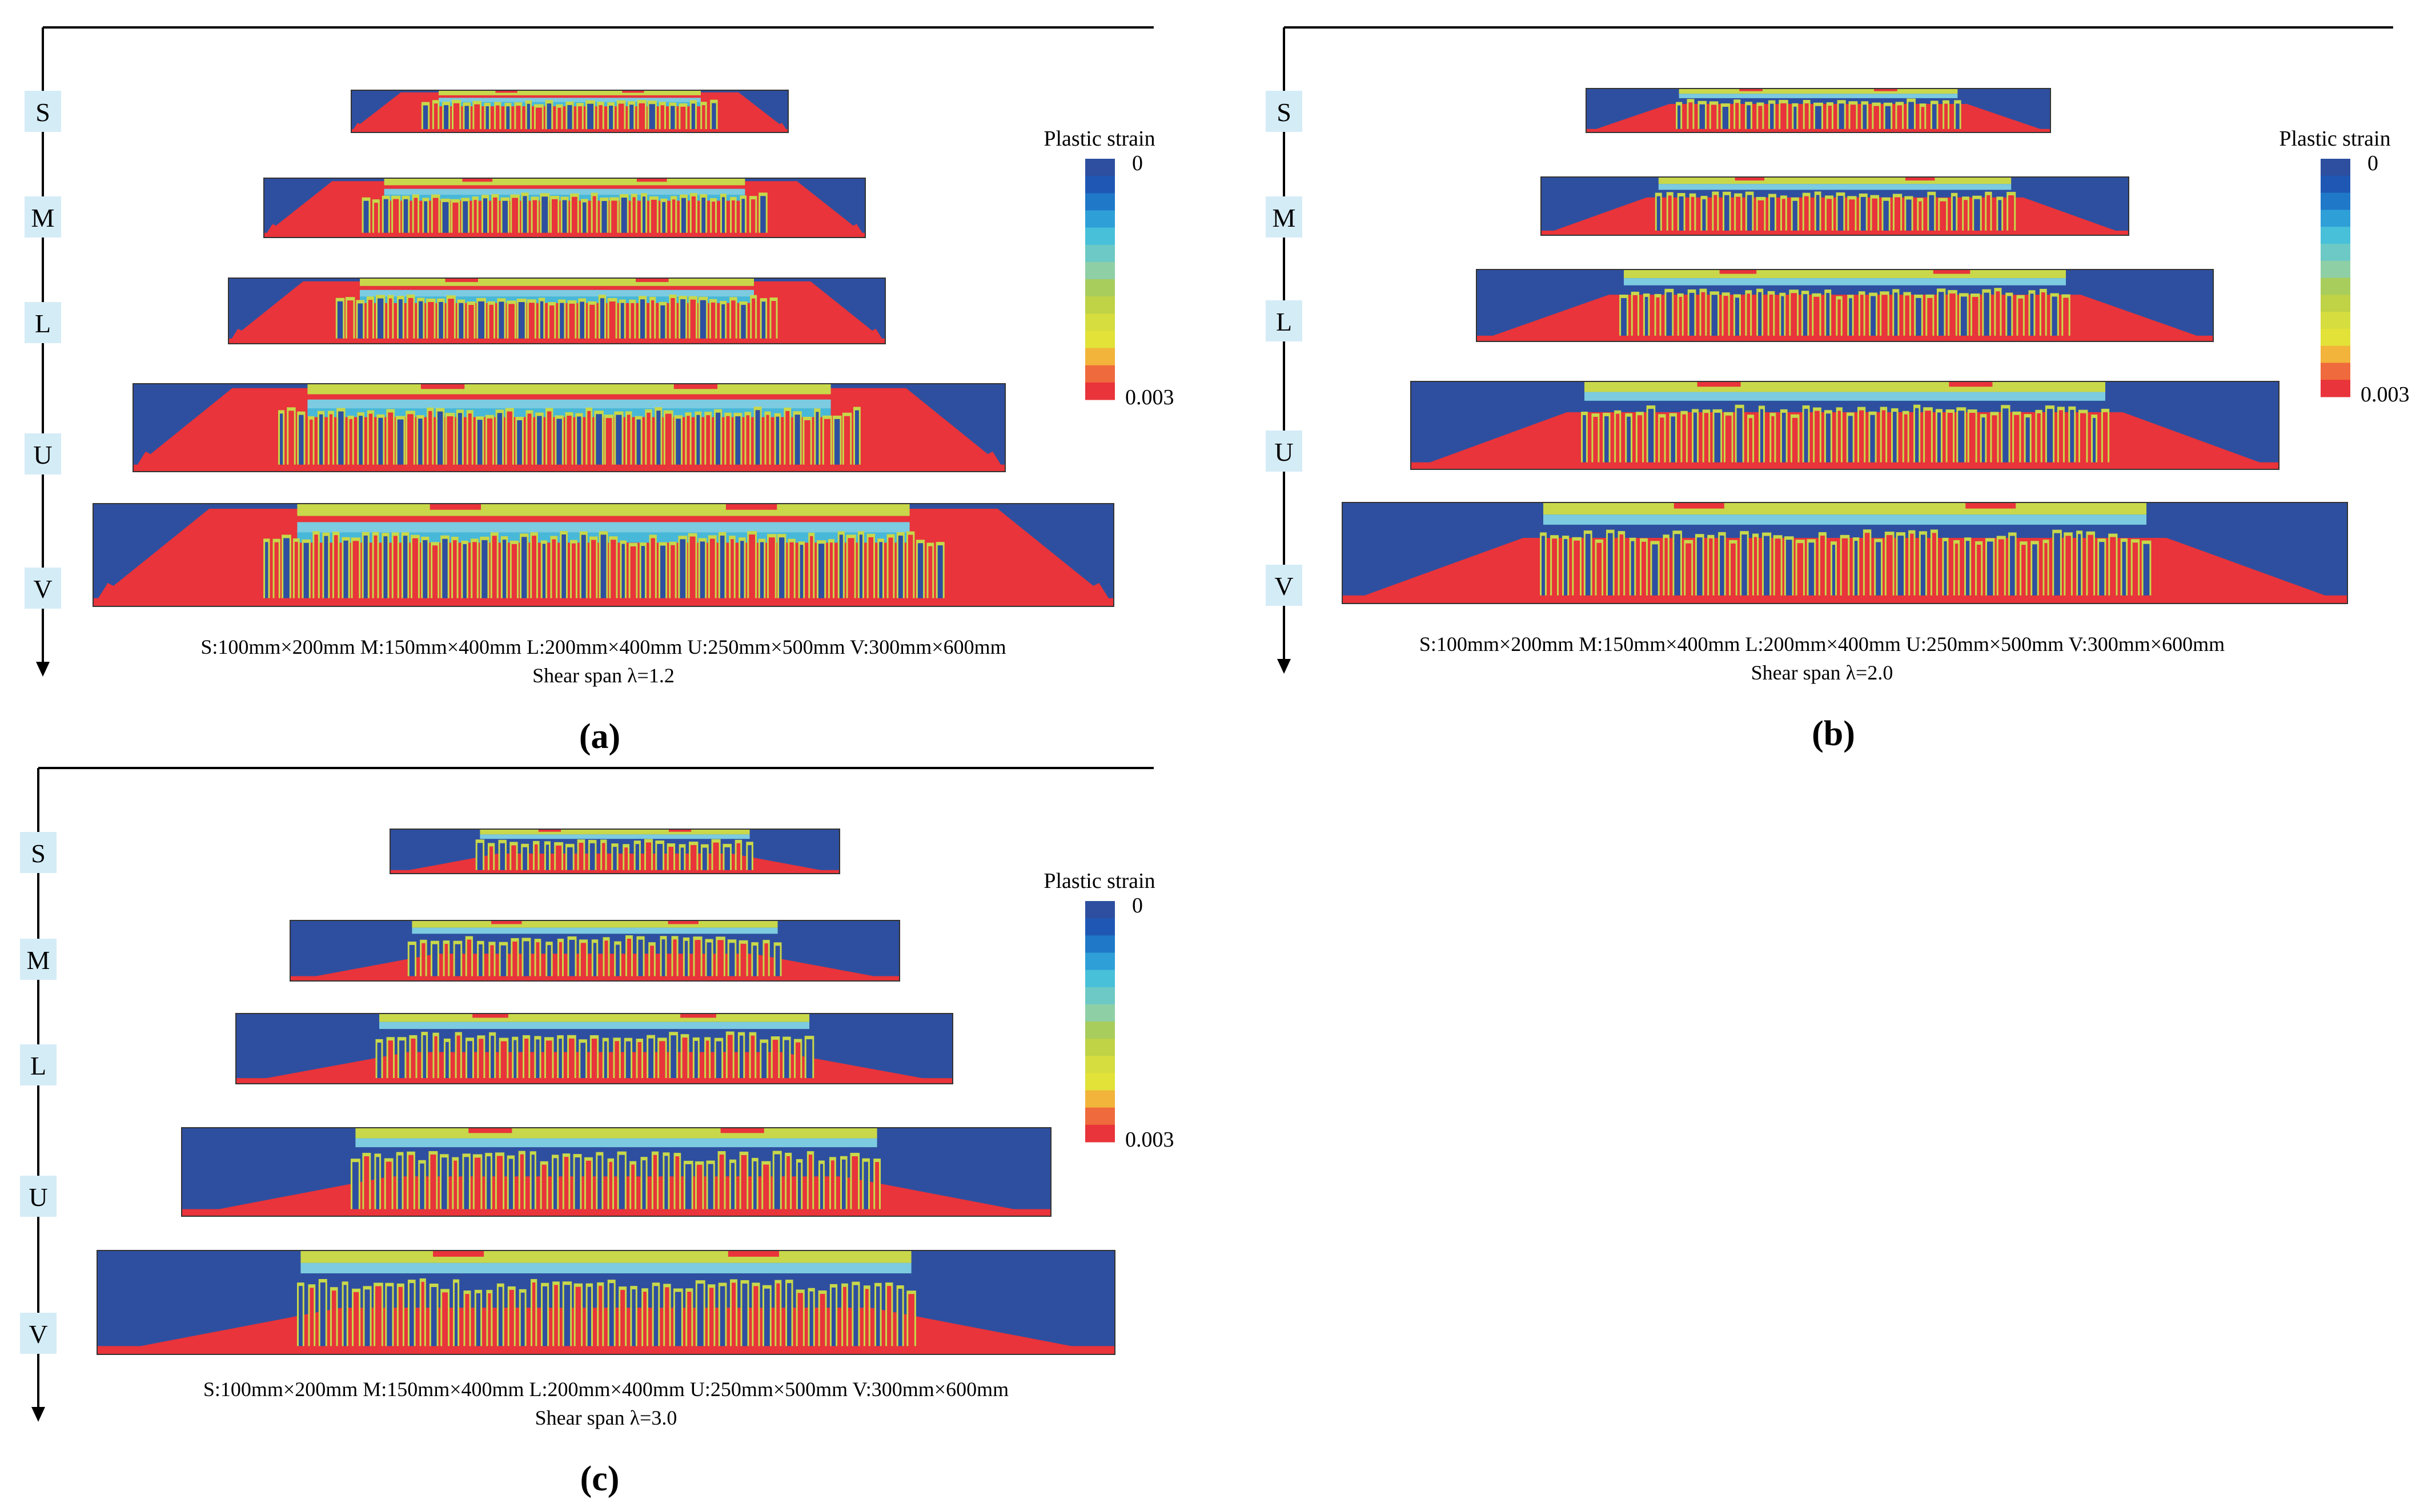 The height and width of the screenshot is (1512, 2424). What do you see at coordinates (1991, 506) in the screenshot?
I see `load-pad-right` at bounding box center [1991, 506].